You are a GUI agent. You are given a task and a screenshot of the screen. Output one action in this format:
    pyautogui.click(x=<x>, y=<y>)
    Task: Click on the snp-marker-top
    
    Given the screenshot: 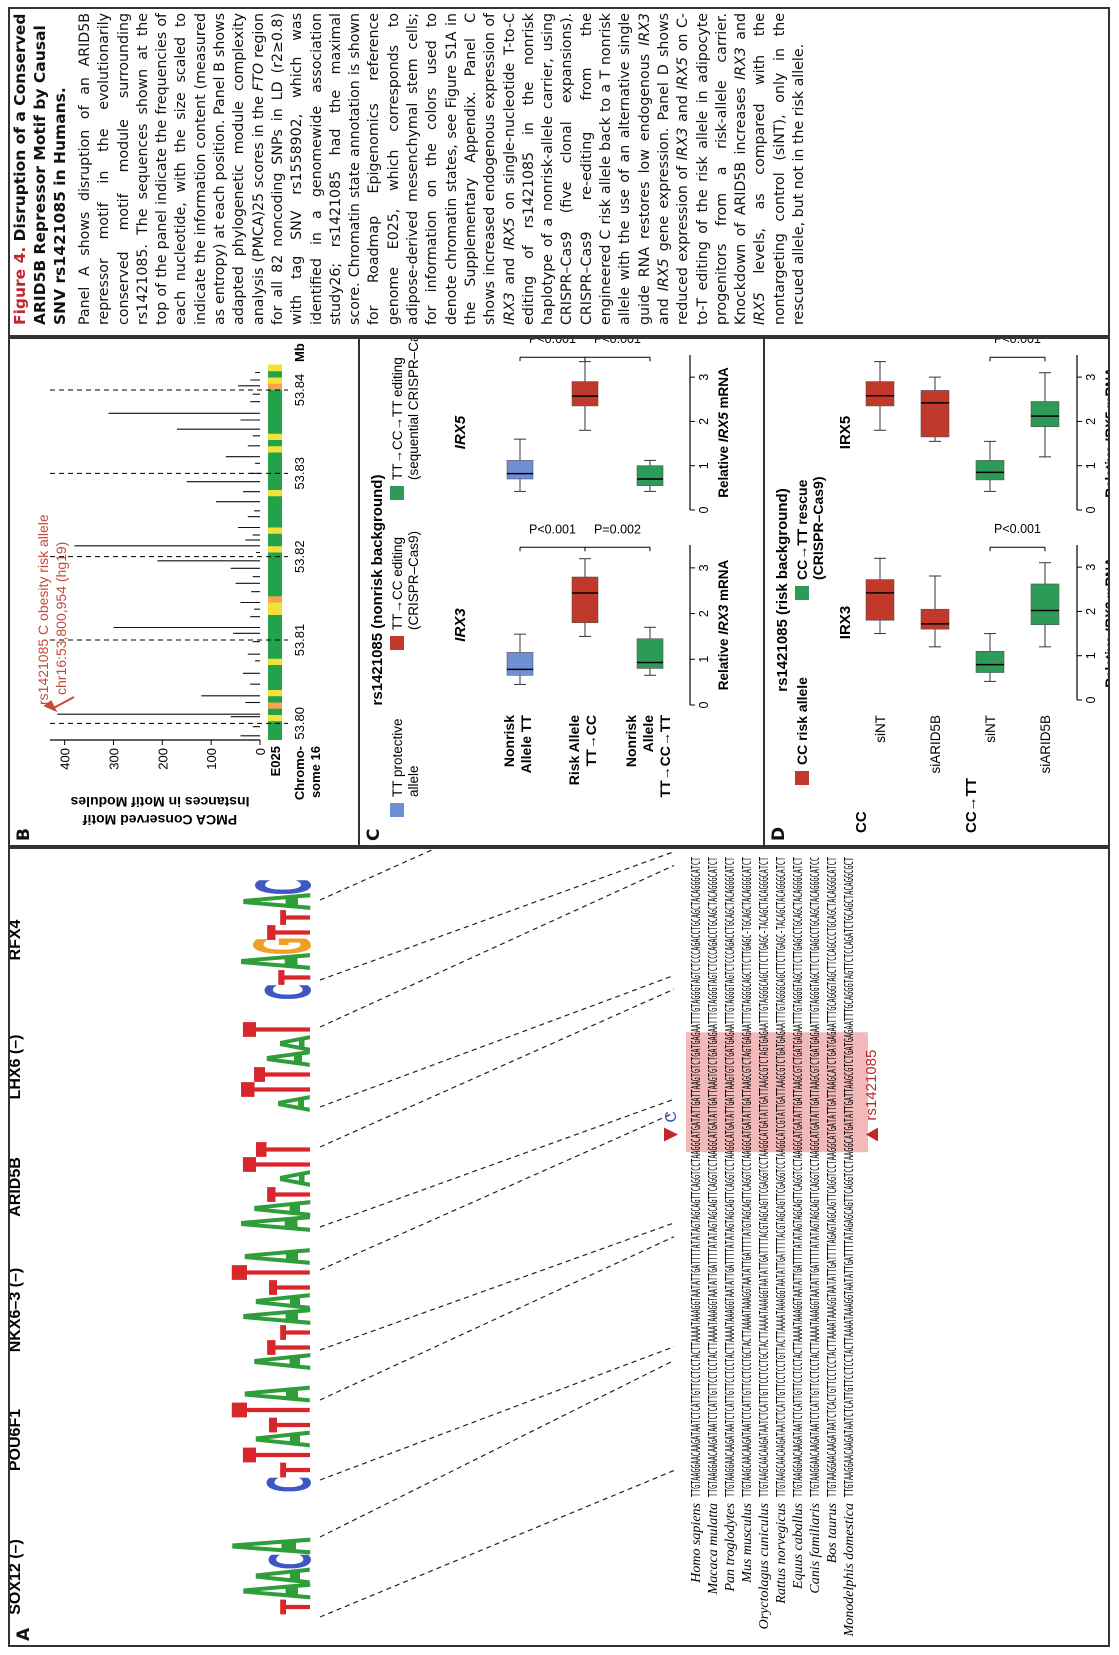 What is the action you would take?
    pyautogui.click(x=671, y=1134)
    